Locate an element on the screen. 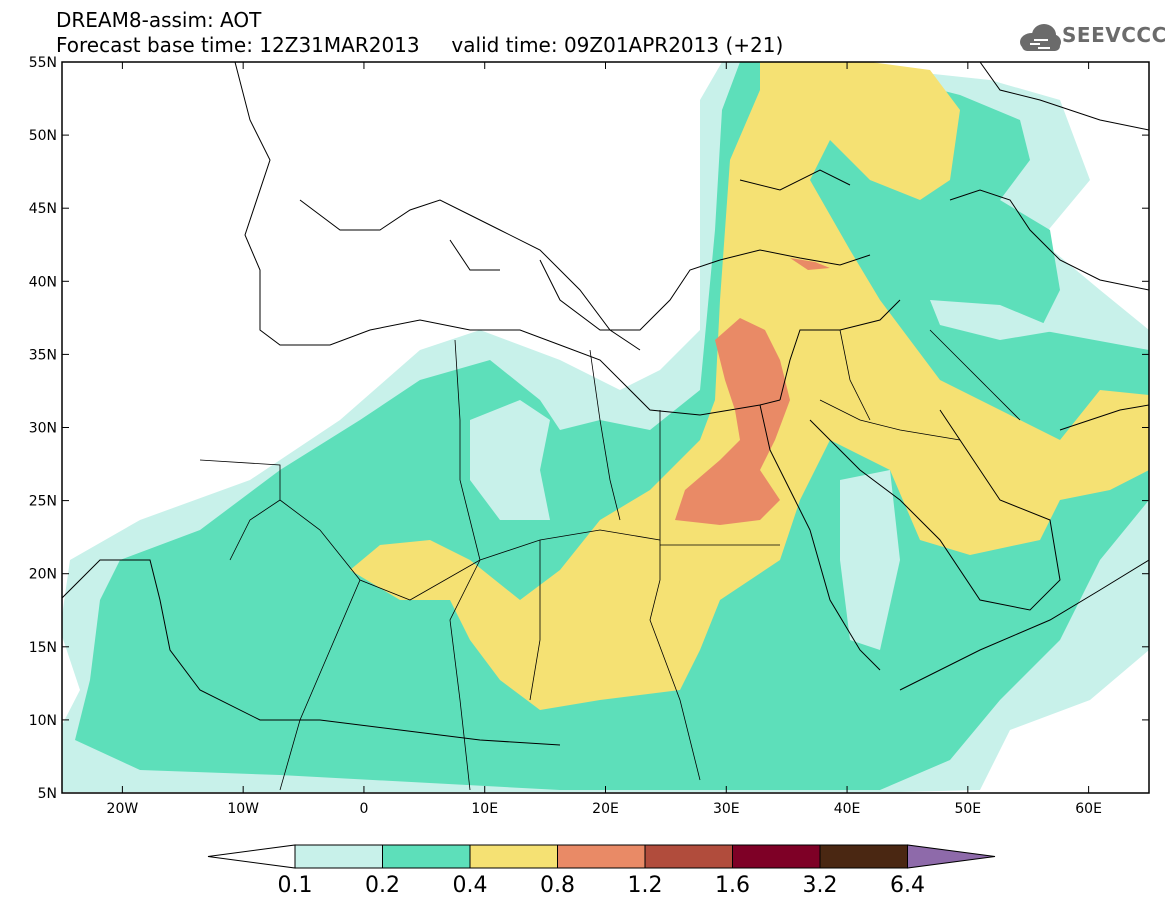 This screenshot has width=1165, height=905. lat-label: 15N is located at coordinates (43, 648).